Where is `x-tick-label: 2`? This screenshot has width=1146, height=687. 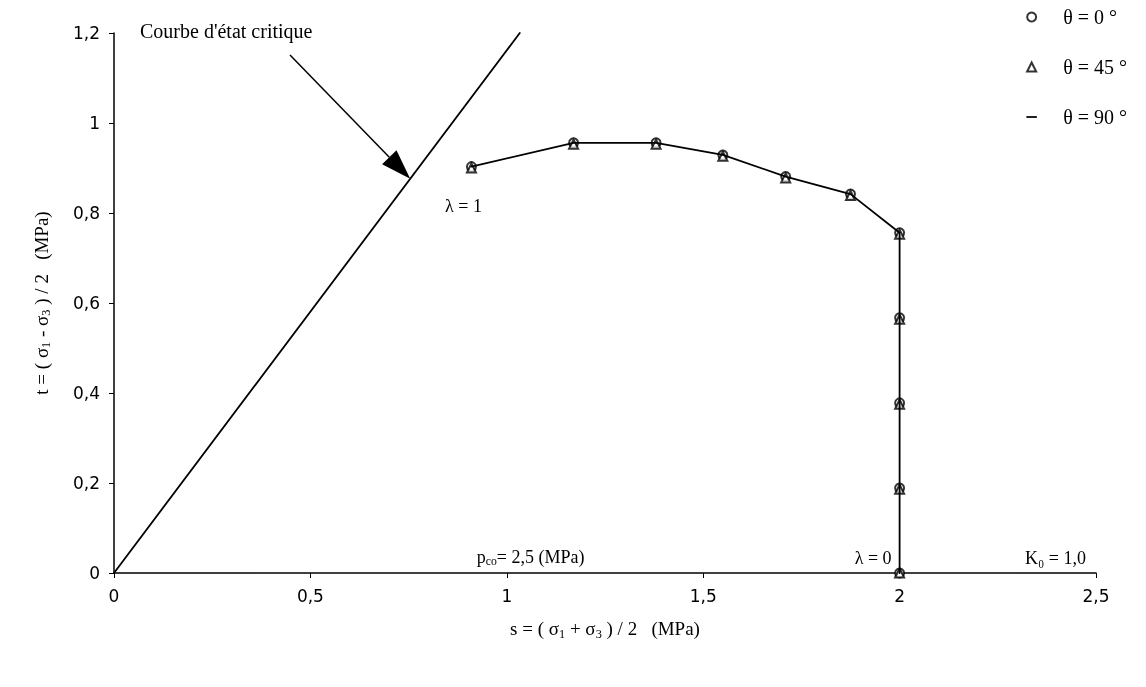
x-tick-label: 2 is located at coordinates (900, 595).